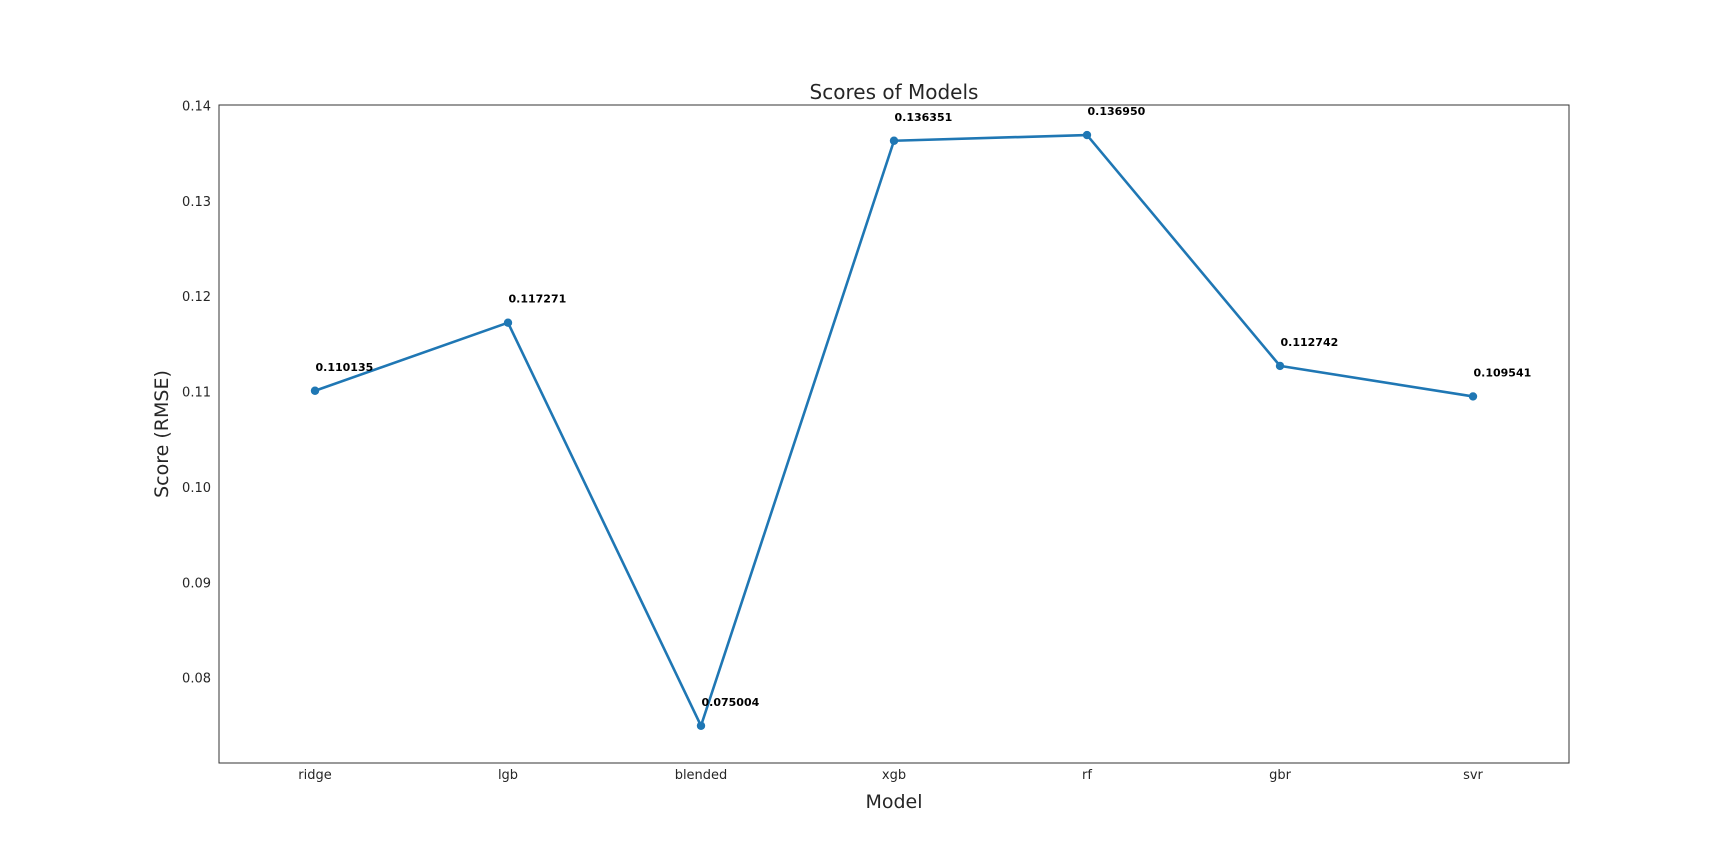 The image size is (1728, 868). I want to click on y-tick-label: 0.11, so click(196, 393).